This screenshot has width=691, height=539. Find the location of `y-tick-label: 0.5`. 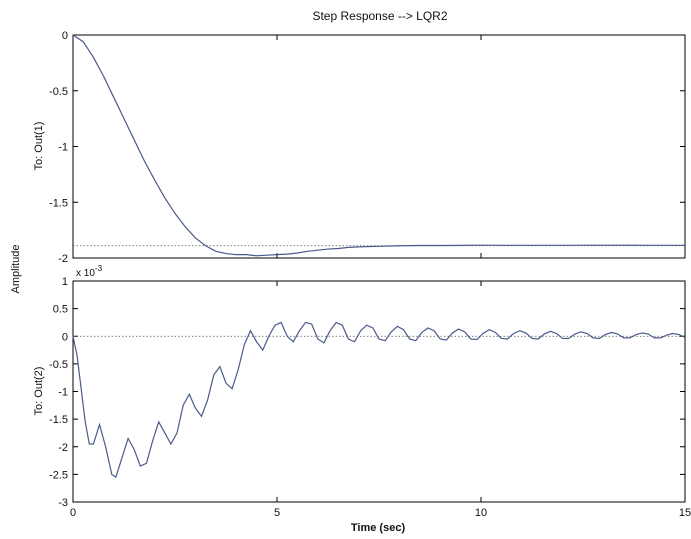

y-tick-label: 0.5 is located at coordinates (60, 310).